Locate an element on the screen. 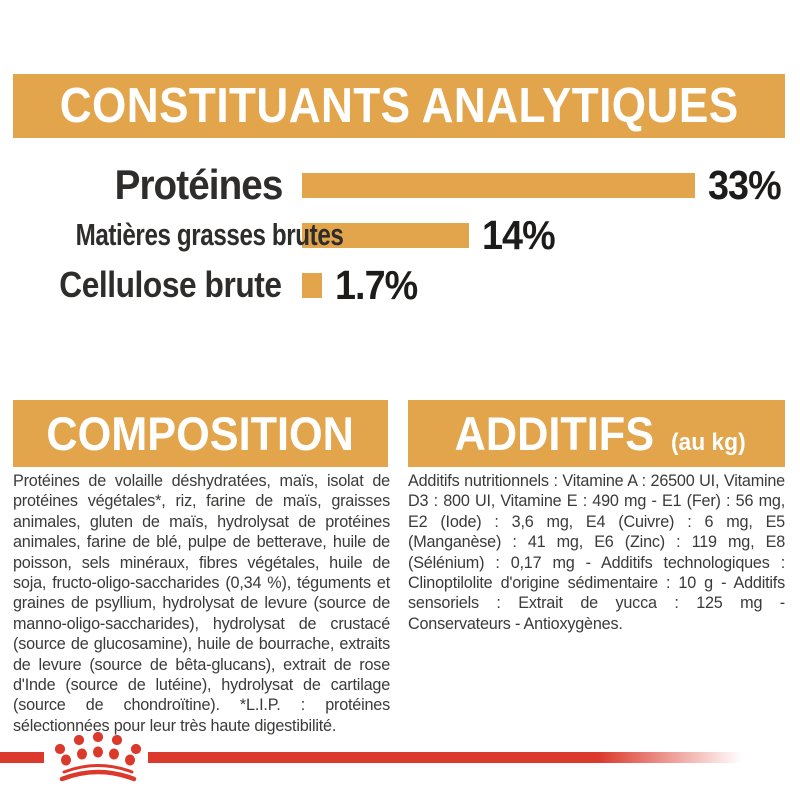 The height and width of the screenshot is (800, 800). chart-row-label: Cellulose brute is located at coordinates (171, 284).